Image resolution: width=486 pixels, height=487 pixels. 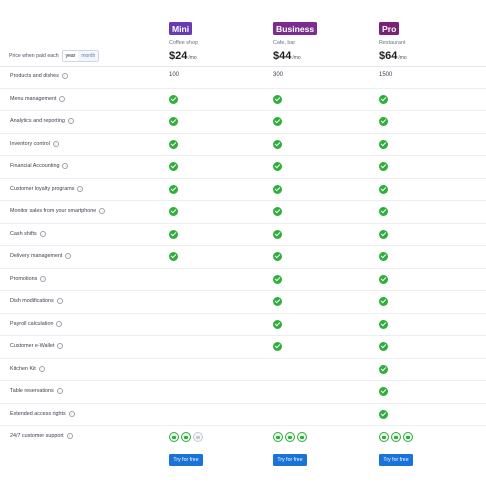 What do you see at coordinates (23, 368) in the screenshot?
I see `feature-label-text: Kitchen Kit` at bounding box center [23, 368].